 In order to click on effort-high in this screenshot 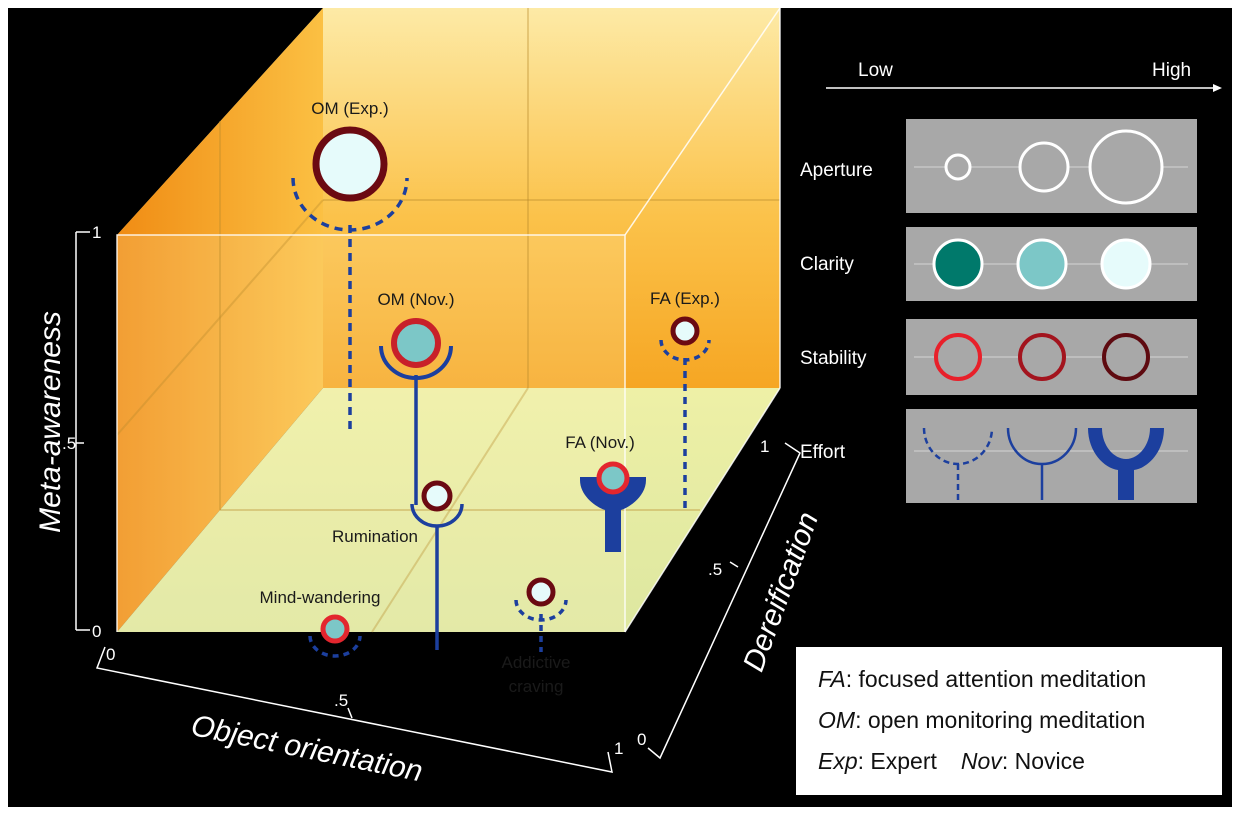, I will do `click(1126, 464)`.